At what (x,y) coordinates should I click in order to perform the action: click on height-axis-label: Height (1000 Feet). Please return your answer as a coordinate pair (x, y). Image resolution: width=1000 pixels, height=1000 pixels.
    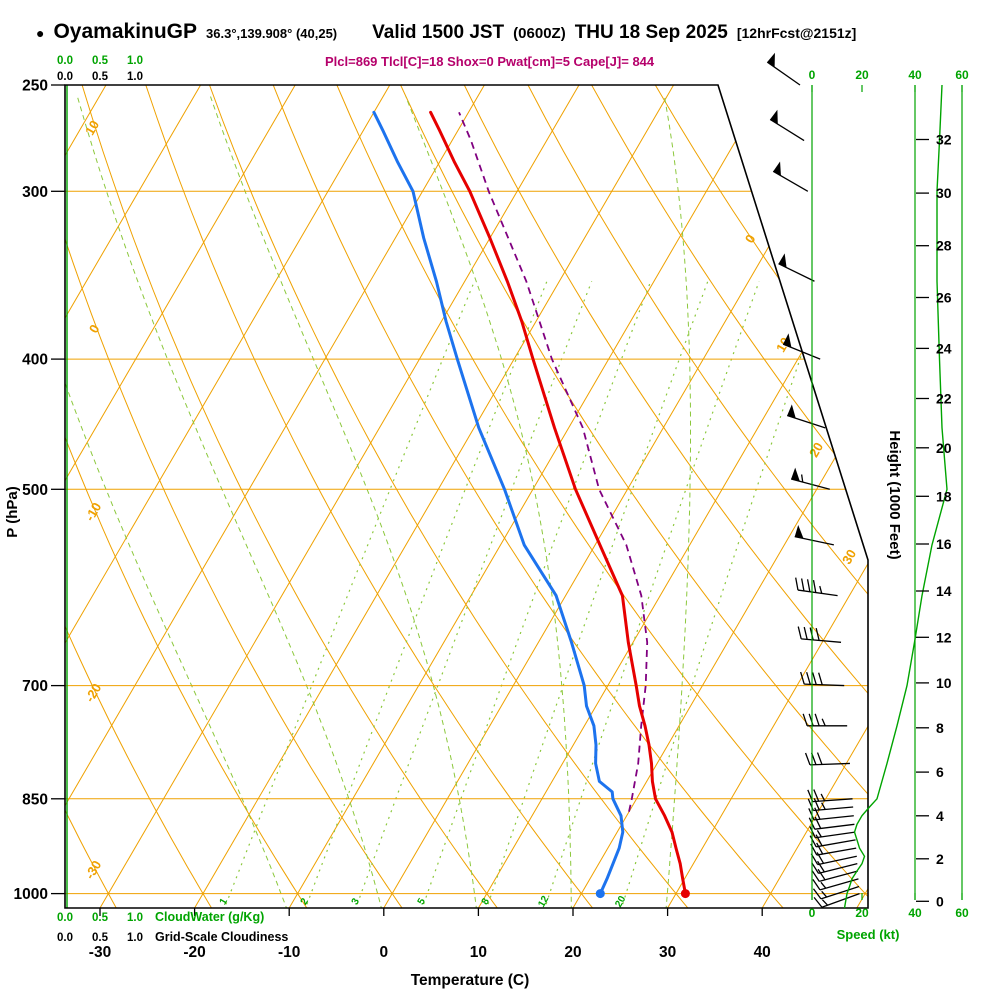
    Looking at the image, I should click on (894, 494).